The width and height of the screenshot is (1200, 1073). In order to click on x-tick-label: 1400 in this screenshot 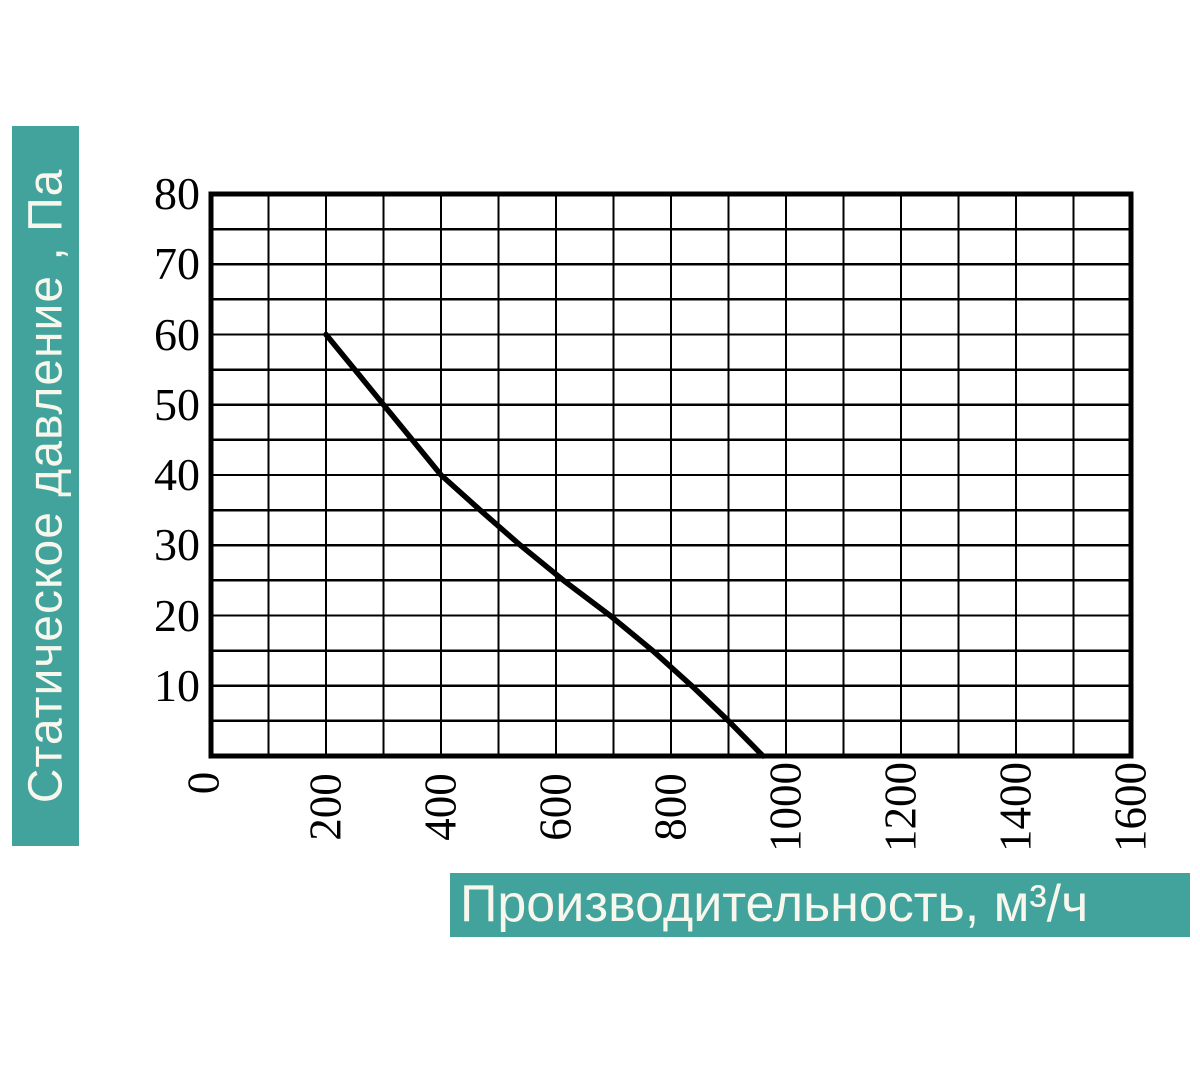, I will do `click(1015, 807)`.